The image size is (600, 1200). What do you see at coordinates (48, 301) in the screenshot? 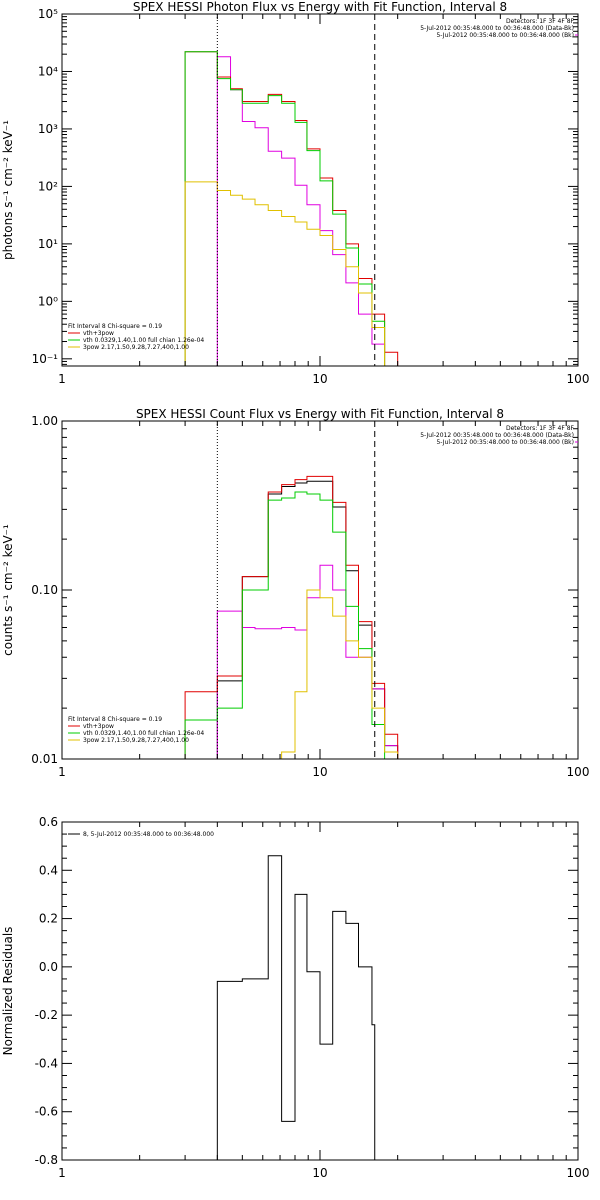
I see `photon-ytick-label: 10⁰` at bounding box center [48, 301].